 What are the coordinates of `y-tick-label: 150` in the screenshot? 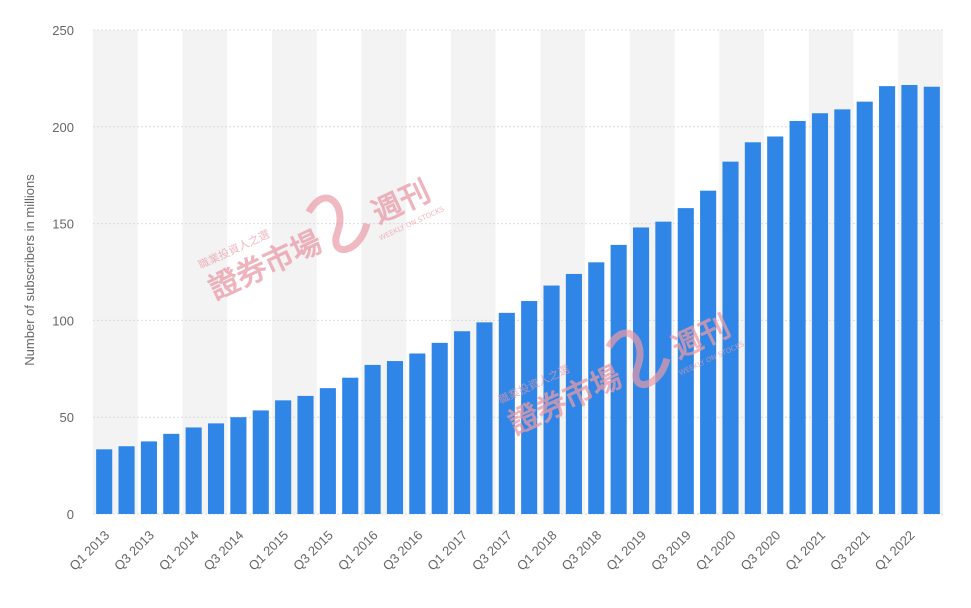 It's located at (63, 224).